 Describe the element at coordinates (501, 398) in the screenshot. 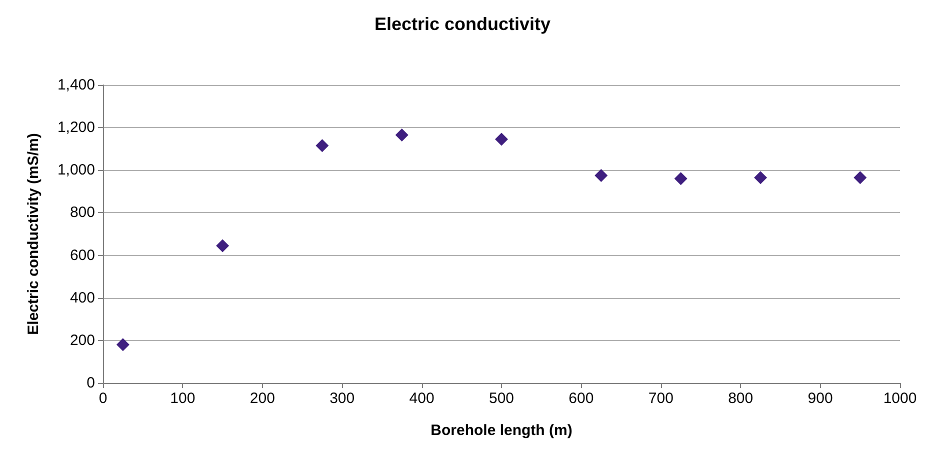

I see `x-tick-label: 500` at that location.